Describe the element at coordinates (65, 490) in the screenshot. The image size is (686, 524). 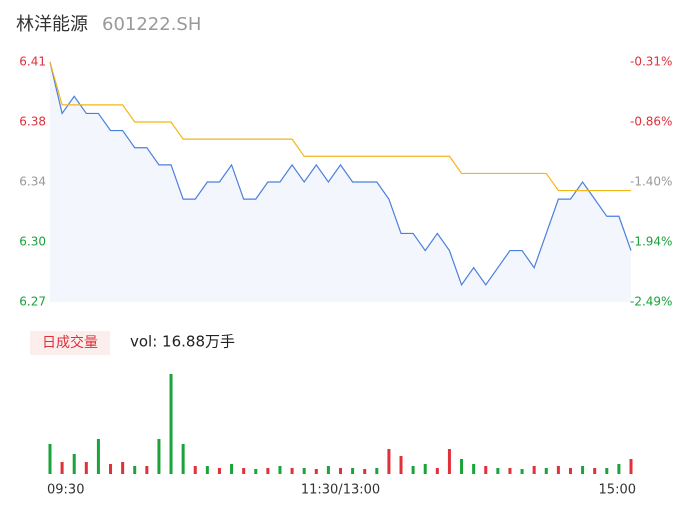
I see `x-tick-label: 09:30` at that location.